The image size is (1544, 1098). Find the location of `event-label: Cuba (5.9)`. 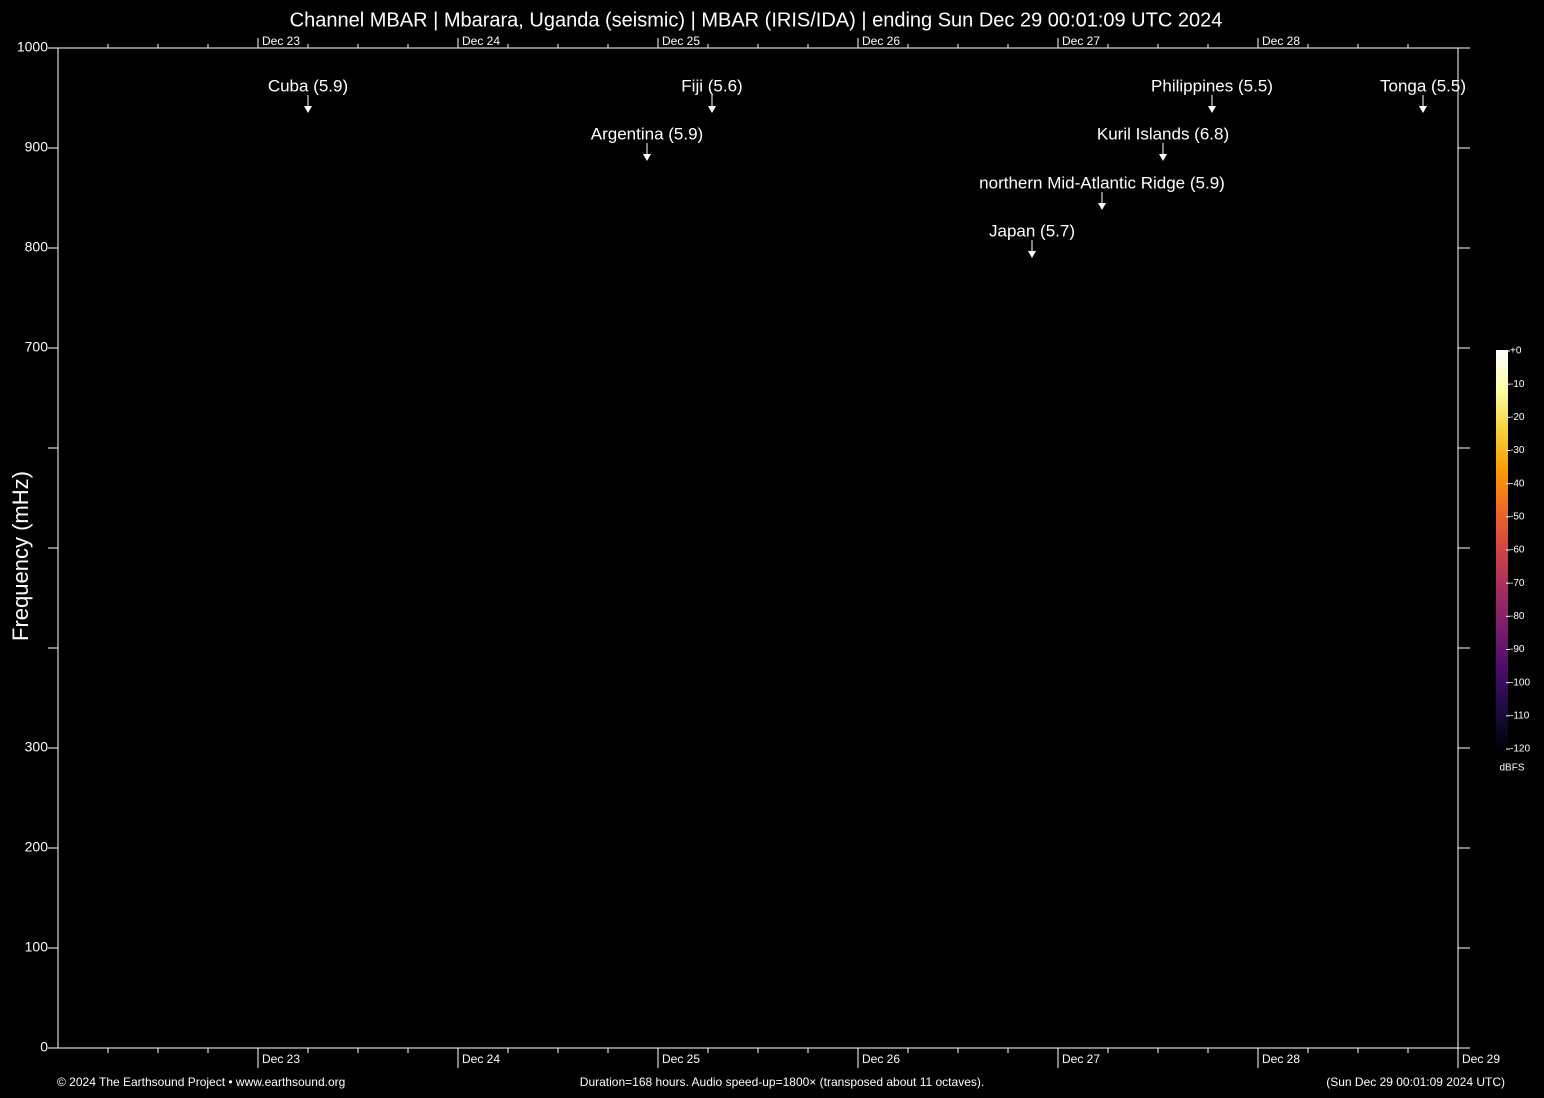

event-label: Cuba (5.9) is located at coordinates (308, 85).